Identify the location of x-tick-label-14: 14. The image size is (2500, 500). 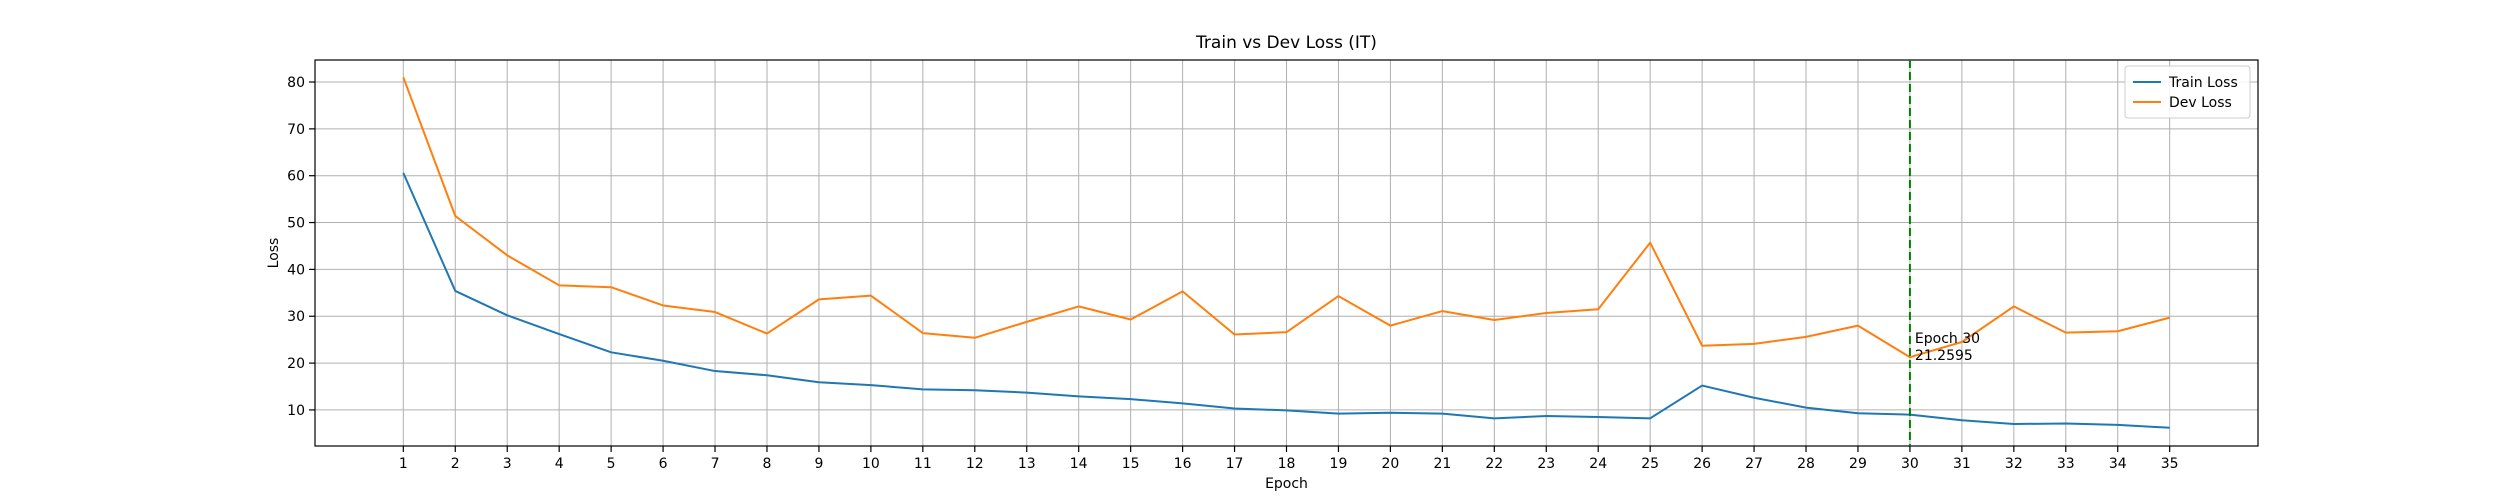
(1079, 464).